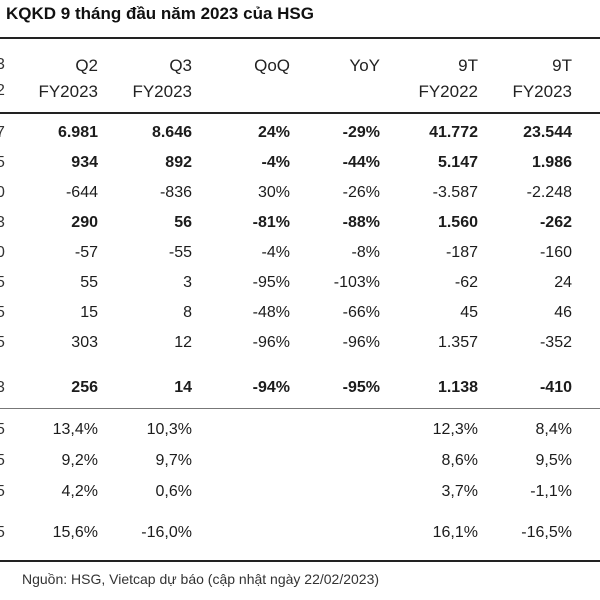 Image resolution: width=600 pixels, height=600 pixels. Describe the element at coordinates (542, 91) in the screenshot. I see `column-header-6-line2: FY2023` at that location.